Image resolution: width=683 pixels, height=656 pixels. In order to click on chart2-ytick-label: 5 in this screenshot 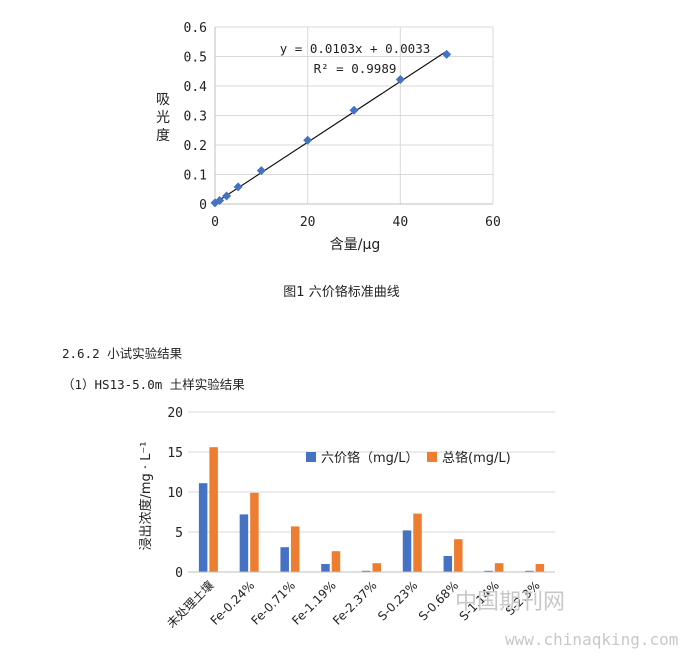, I will do `click(179, 533)`.